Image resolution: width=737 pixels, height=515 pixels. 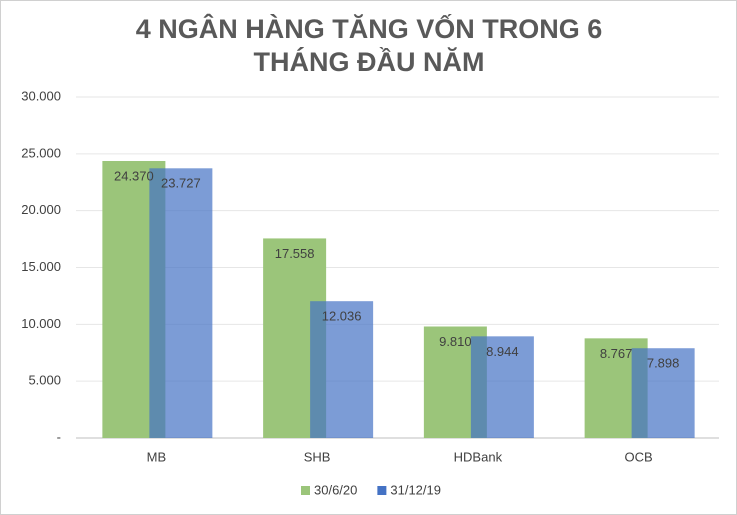 I want to click on x-tick-label: MB, so click(x=157, y=456).